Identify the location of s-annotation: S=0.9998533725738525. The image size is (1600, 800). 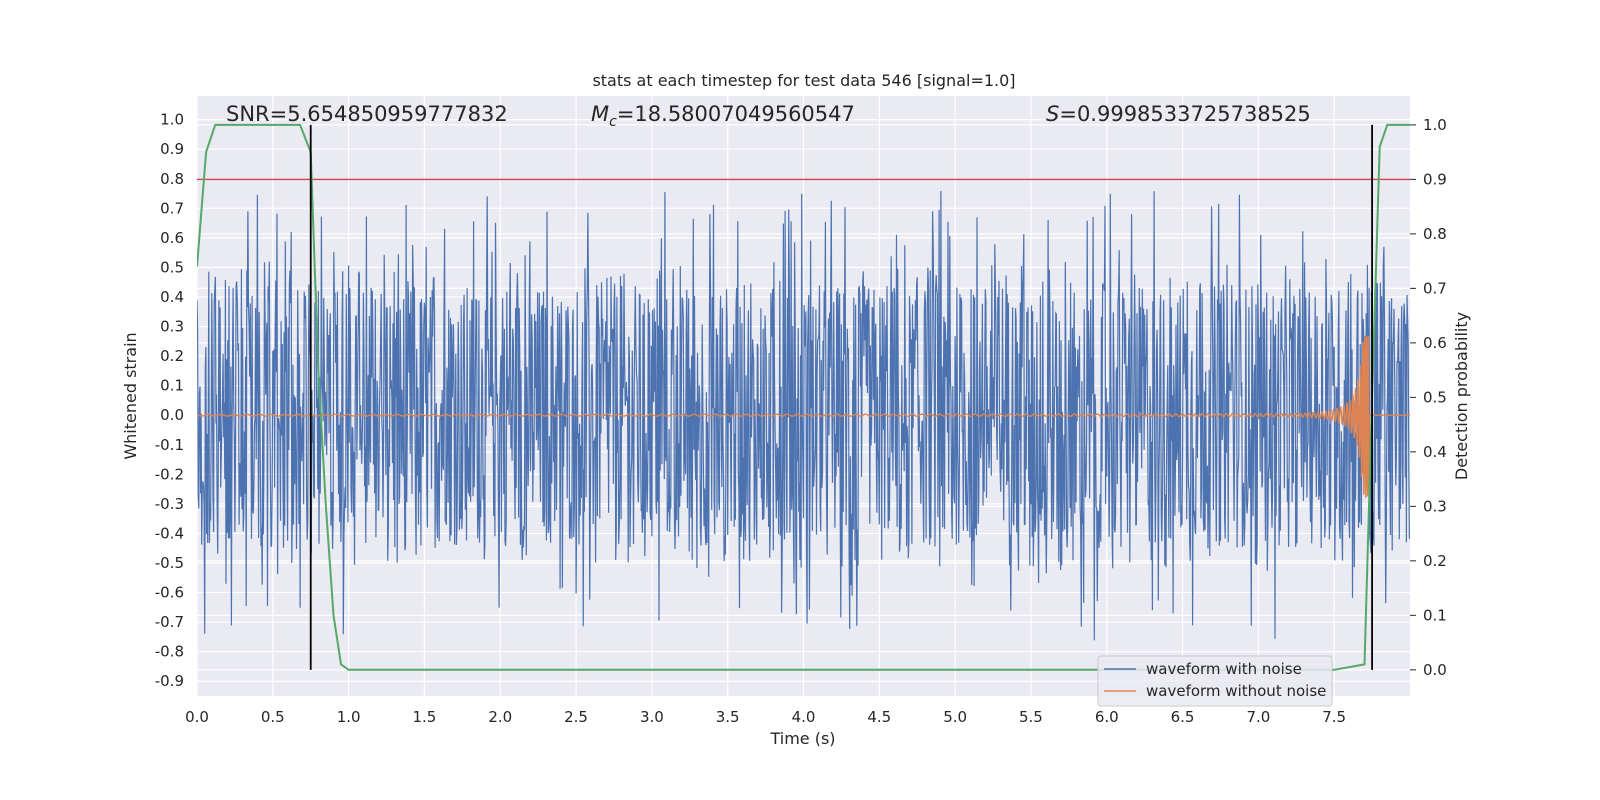
(1178, 114).